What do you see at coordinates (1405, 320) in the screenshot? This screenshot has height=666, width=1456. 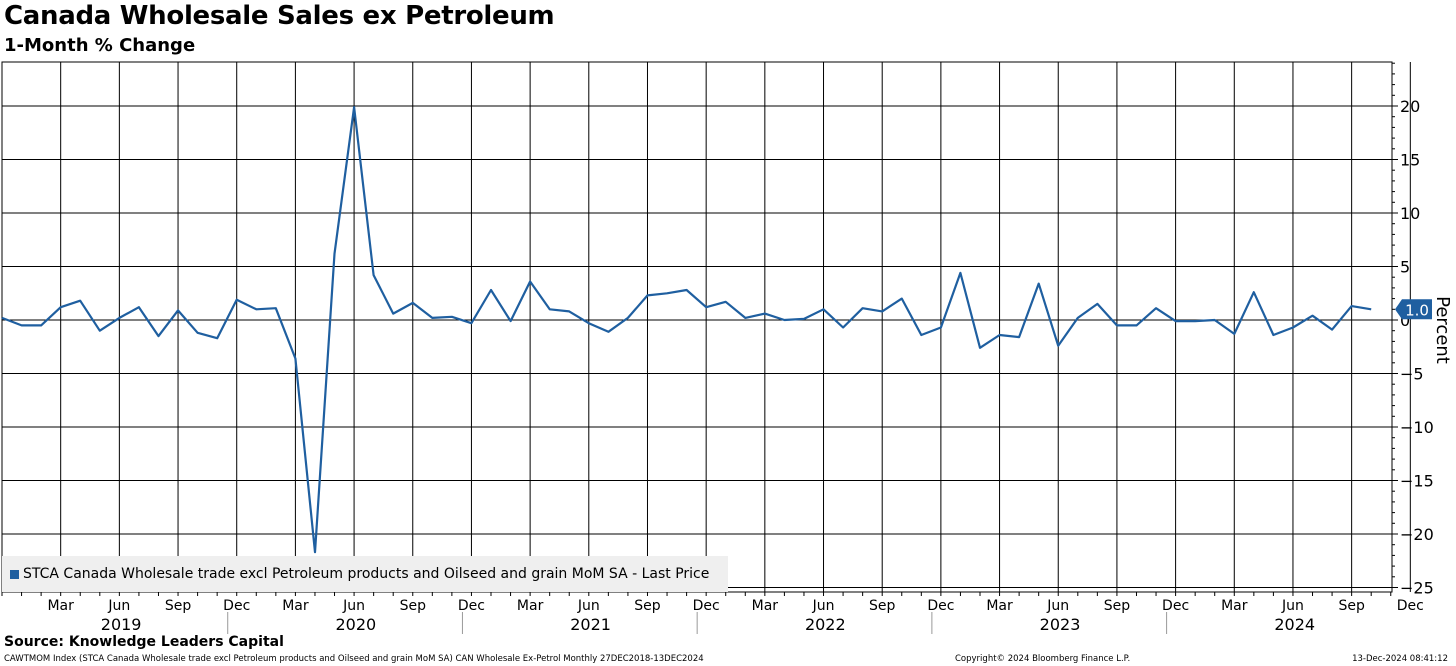 I see `y-tick-label: 0` at bounding box center [1405, 320].